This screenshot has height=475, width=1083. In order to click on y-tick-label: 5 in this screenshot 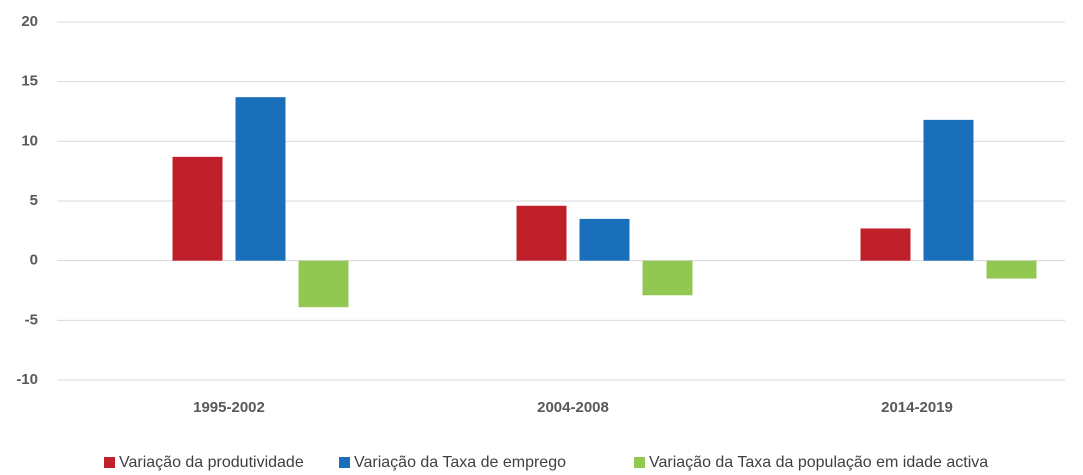, I will do `click(34, 200)`.